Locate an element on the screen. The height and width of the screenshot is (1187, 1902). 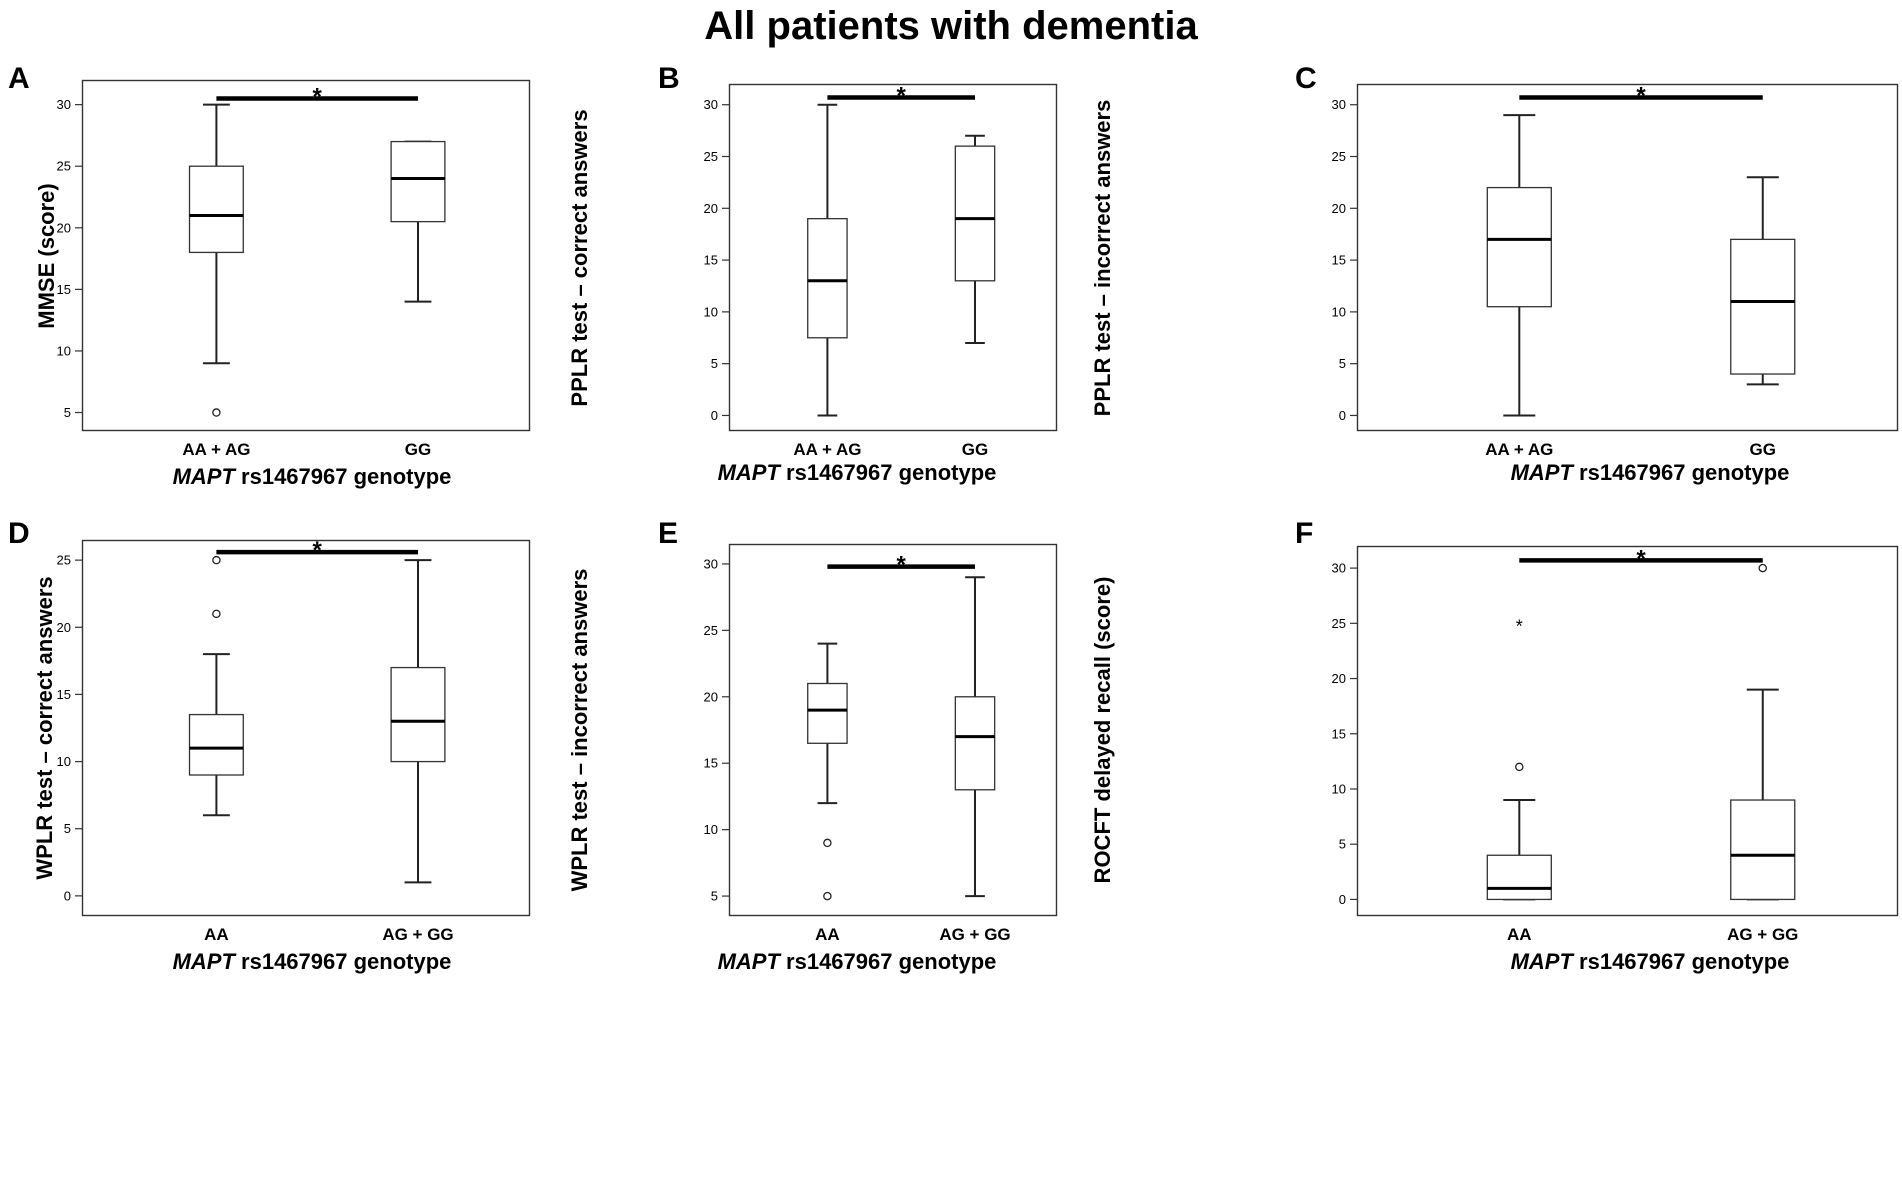
panel-letter-d: D is located at coordinates (19, 533).